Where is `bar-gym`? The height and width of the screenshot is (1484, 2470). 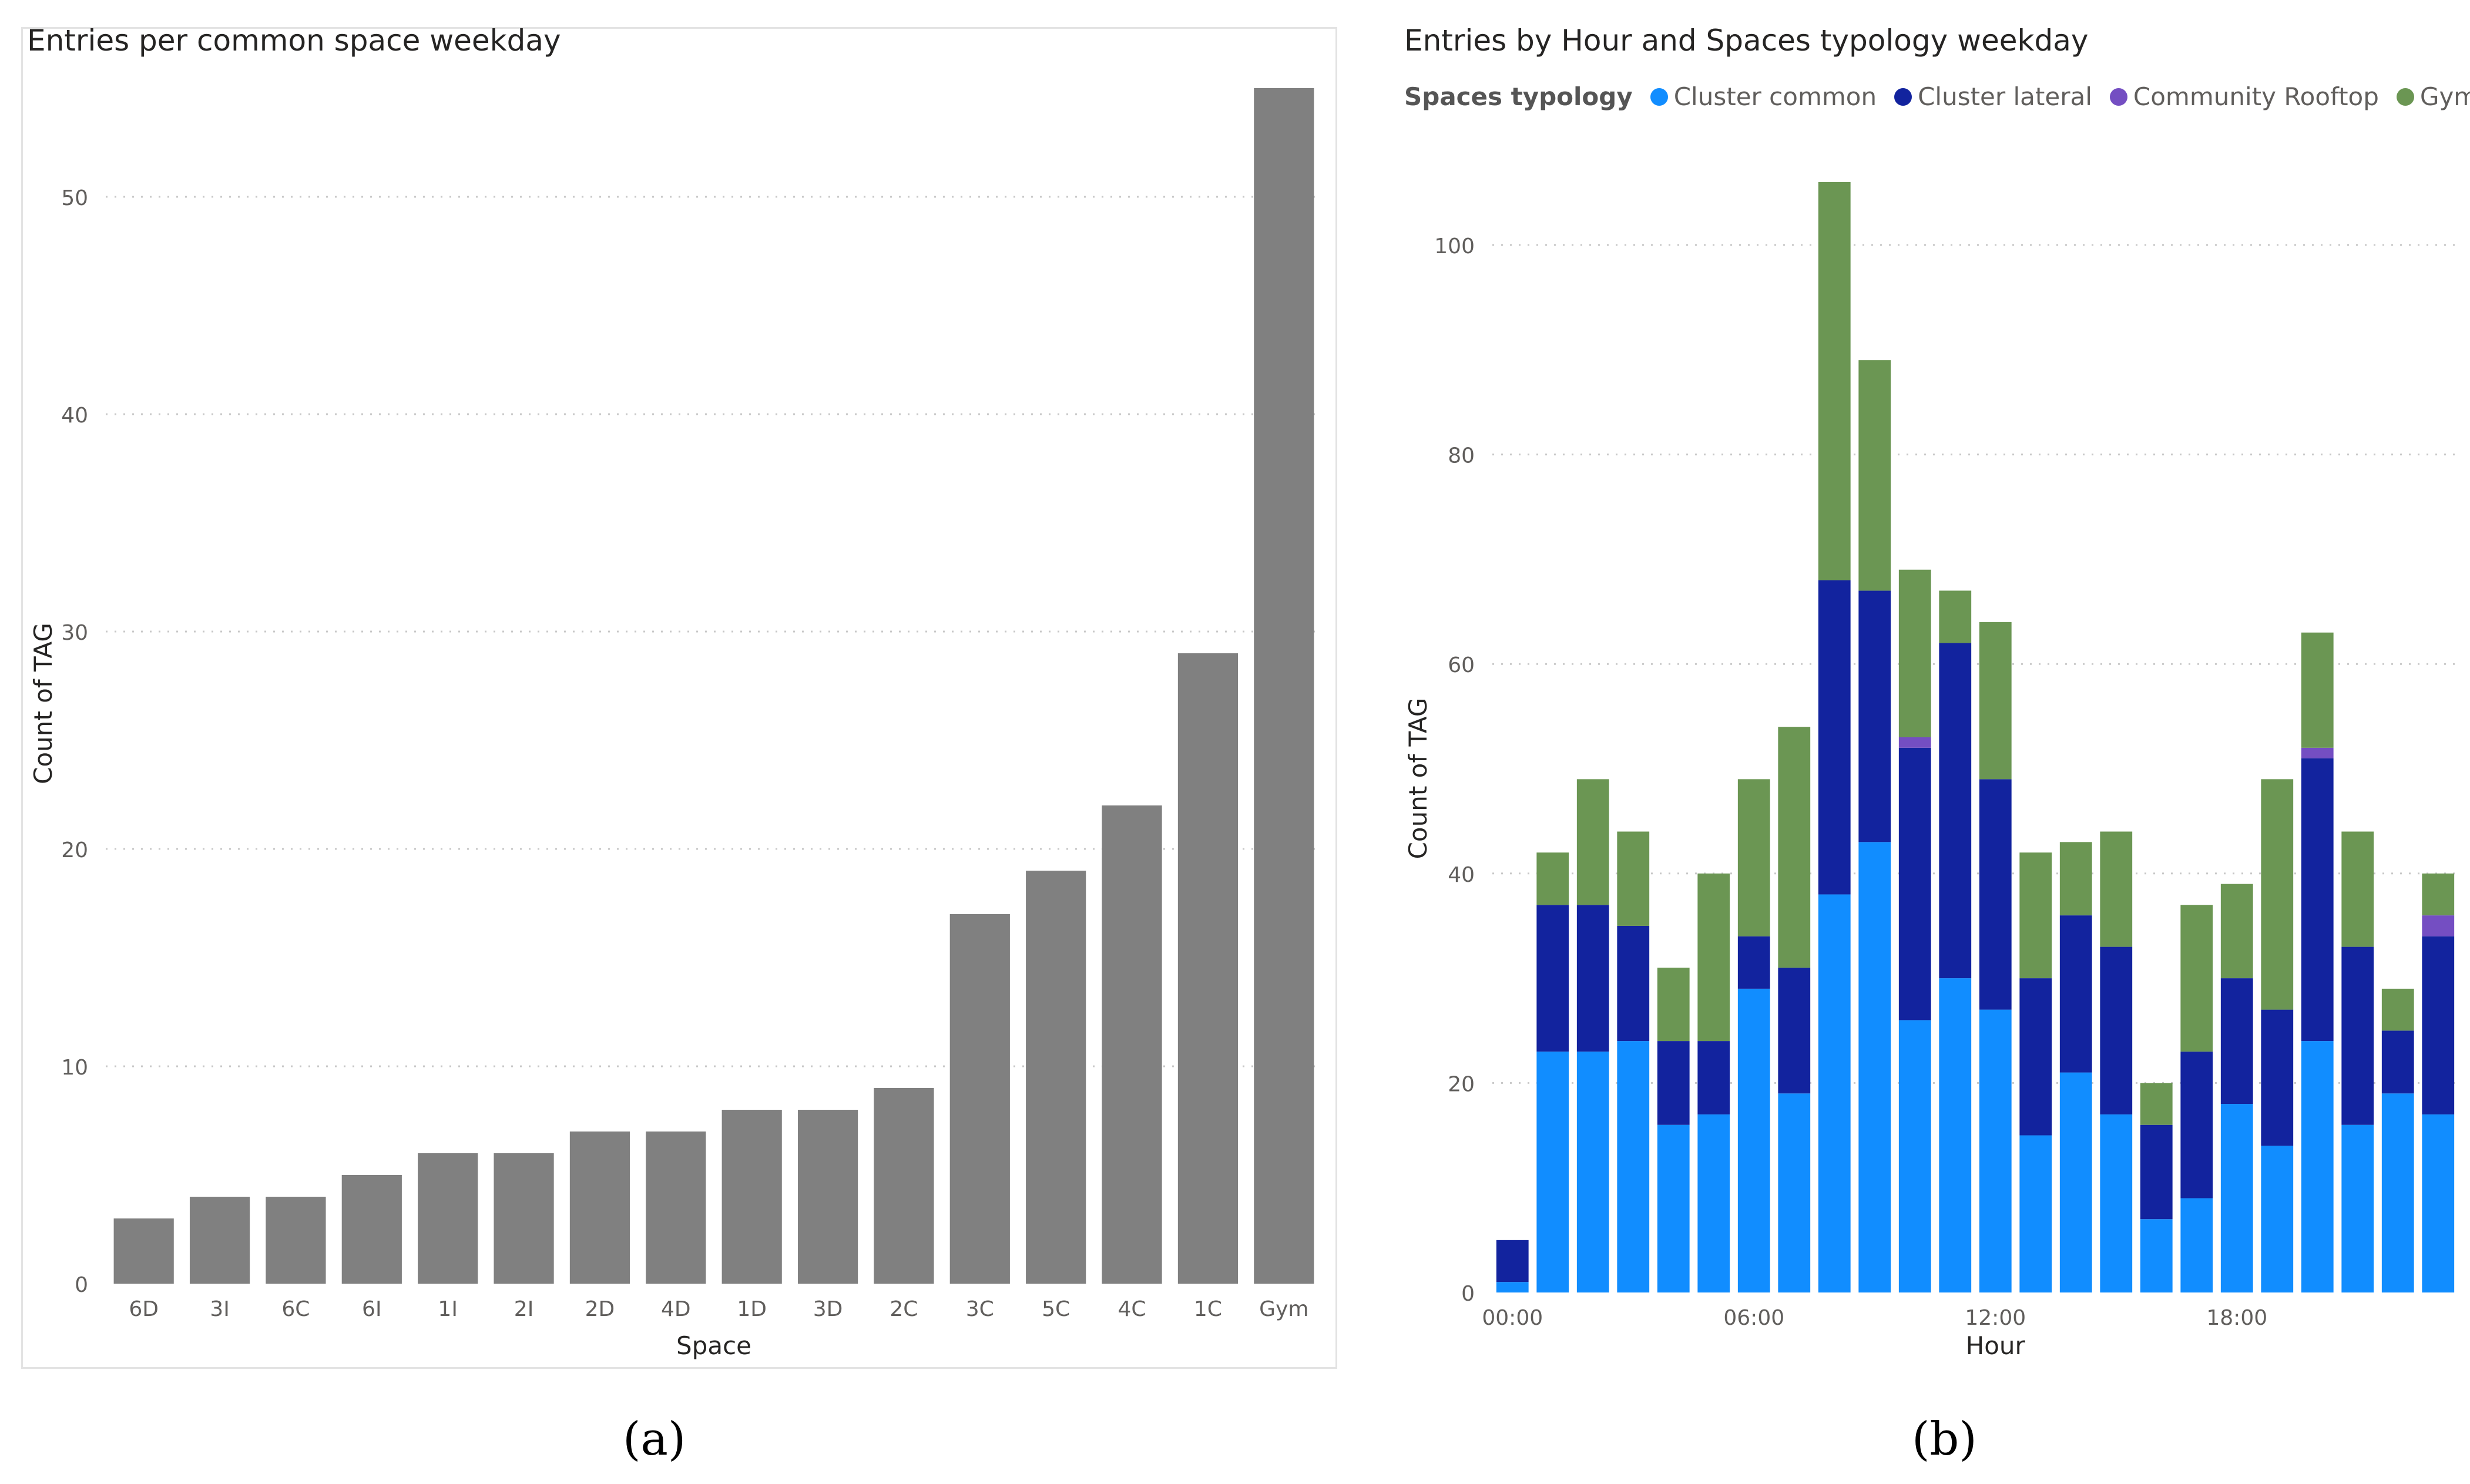 bar-gym is located at coordinates (1284, 686).